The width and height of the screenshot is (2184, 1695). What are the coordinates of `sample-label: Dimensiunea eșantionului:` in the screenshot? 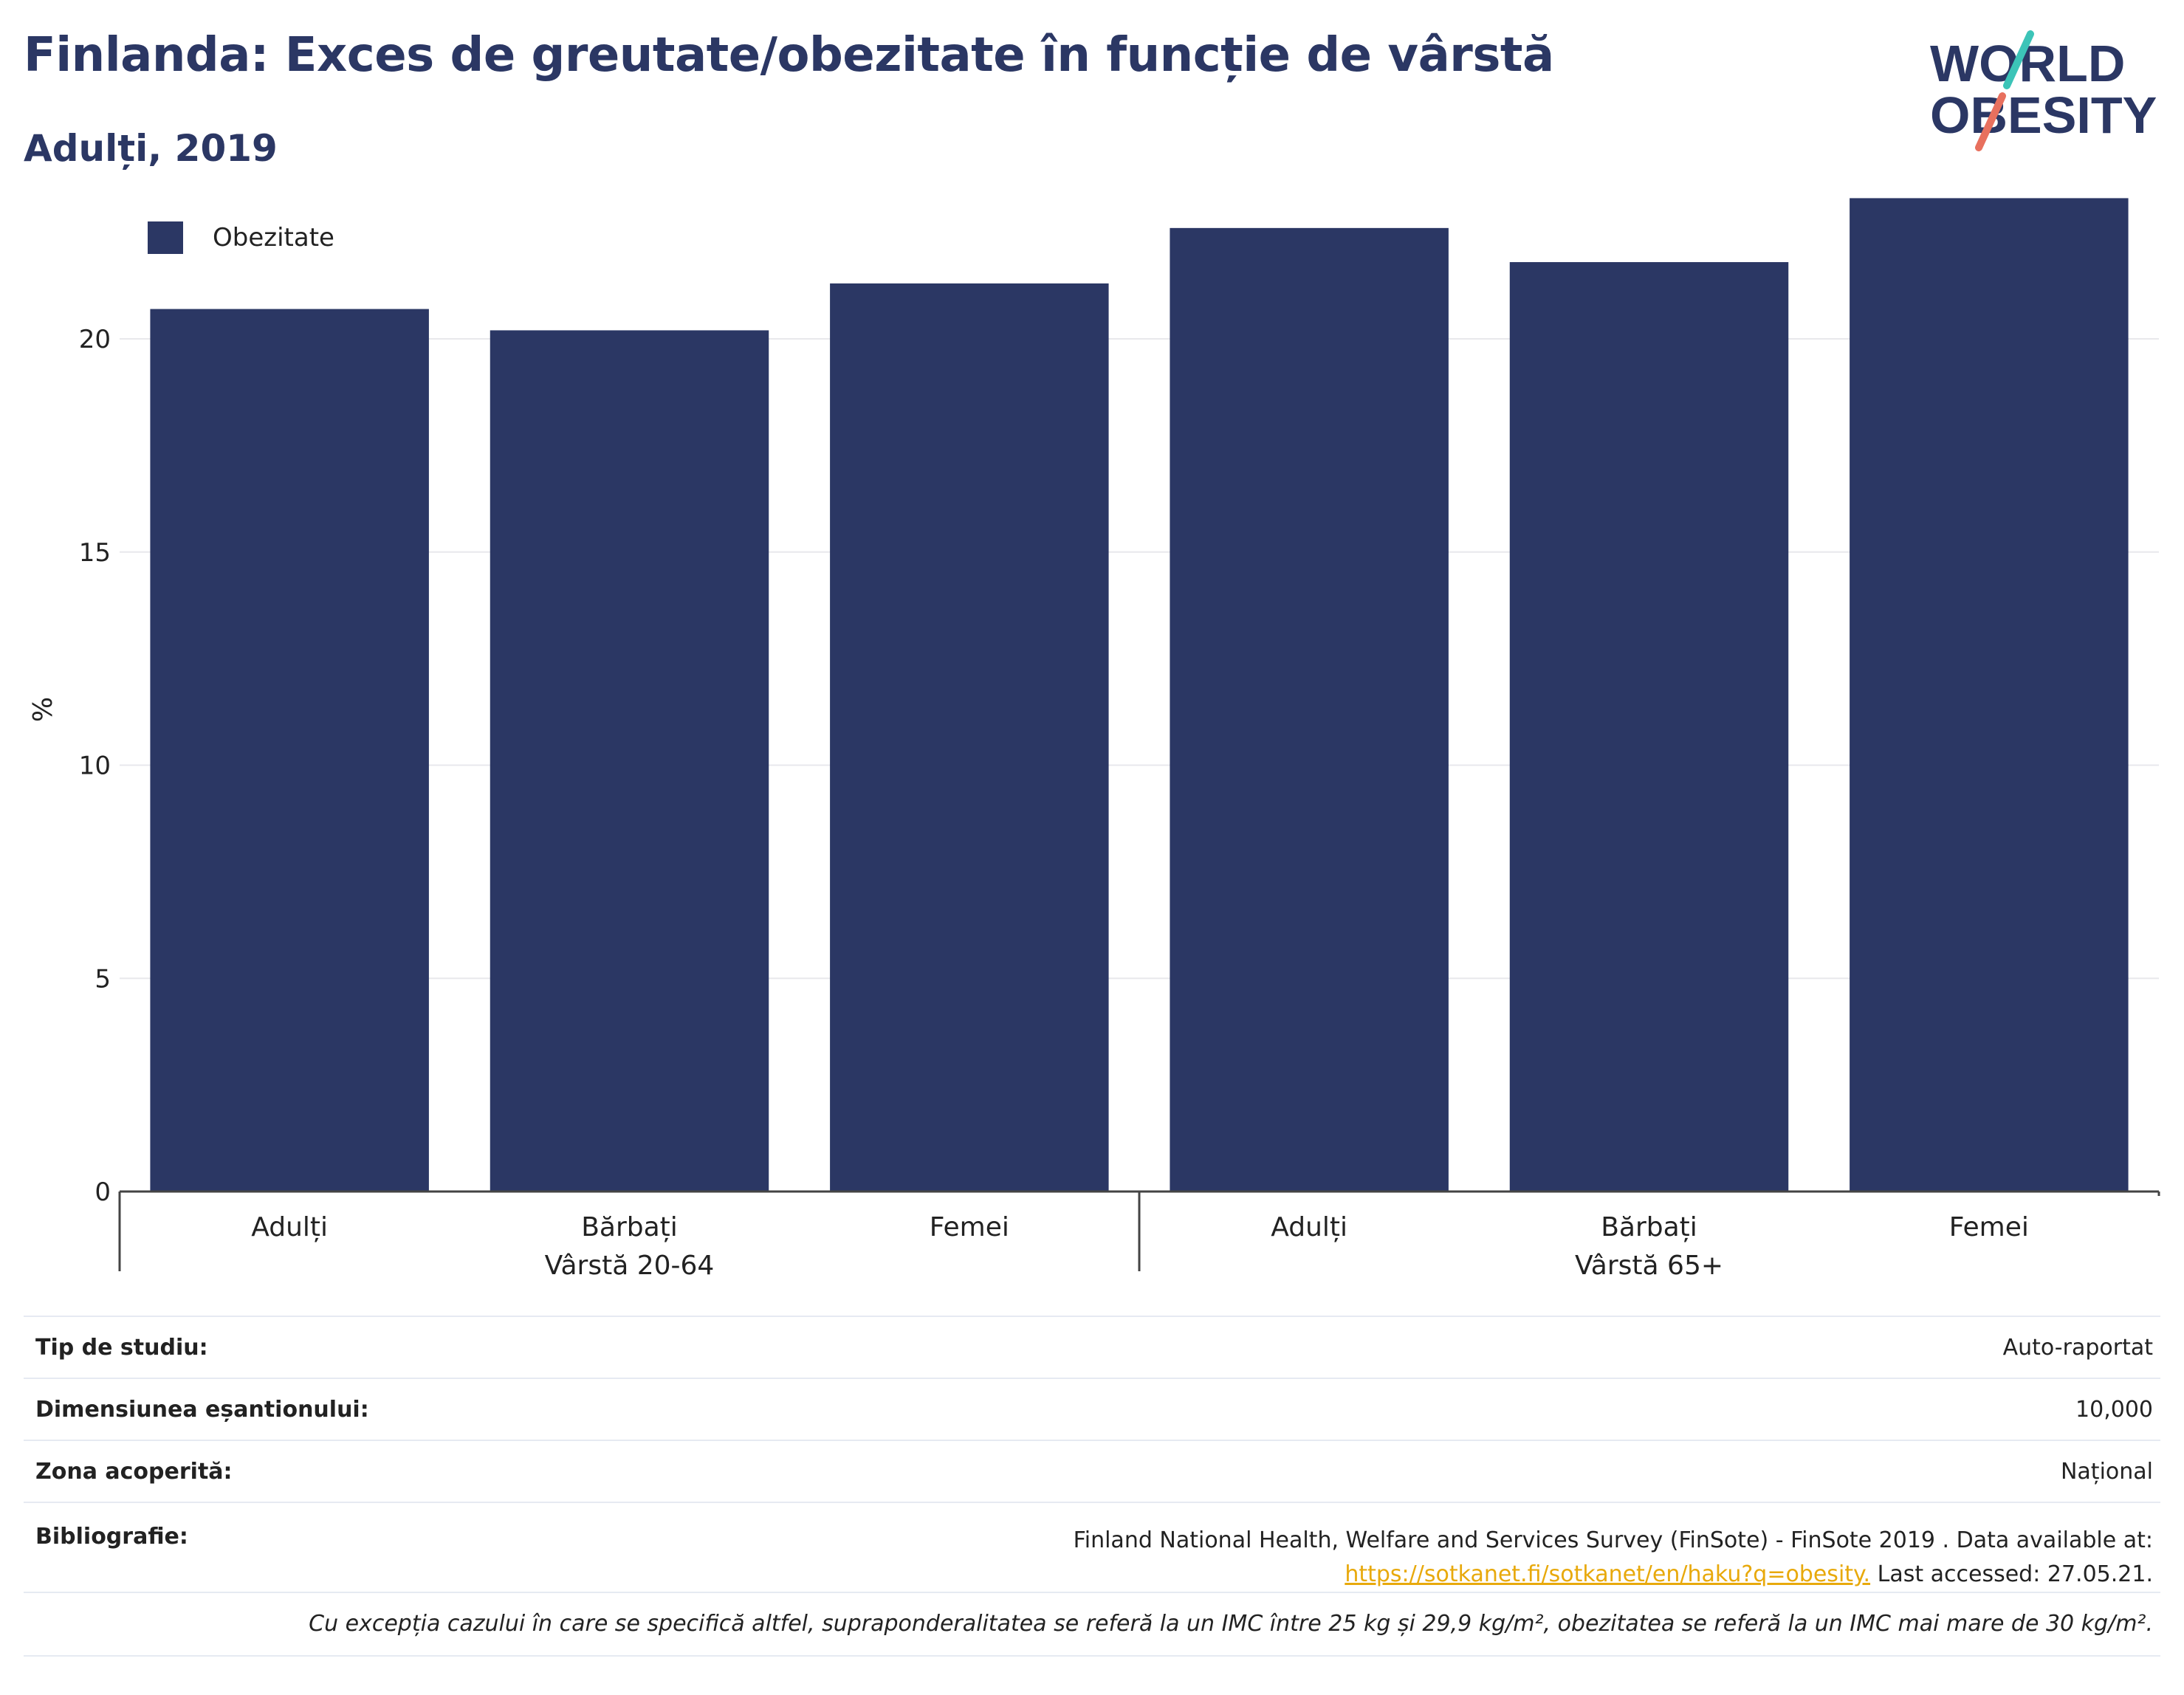 It's located at (202, 1409).